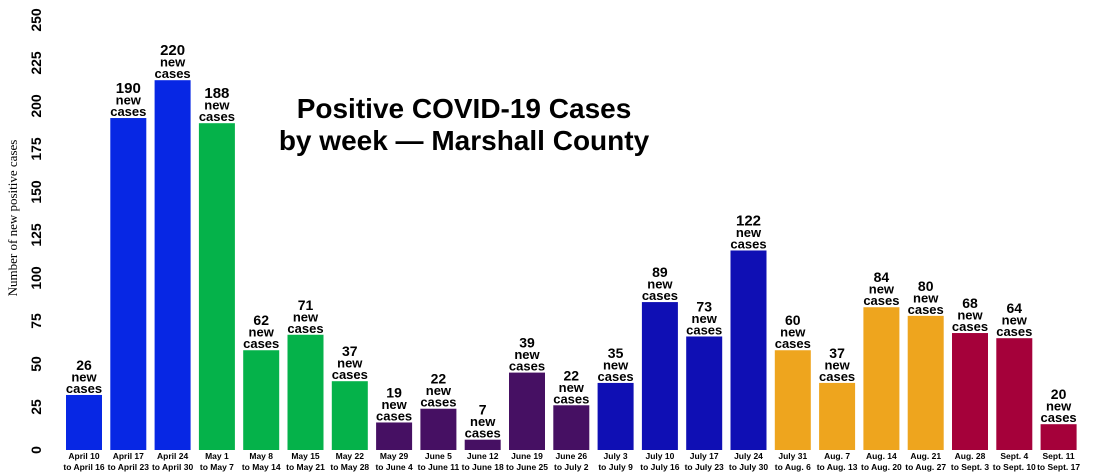  I want to click on y-tick-label: 125, so click(36, 235).